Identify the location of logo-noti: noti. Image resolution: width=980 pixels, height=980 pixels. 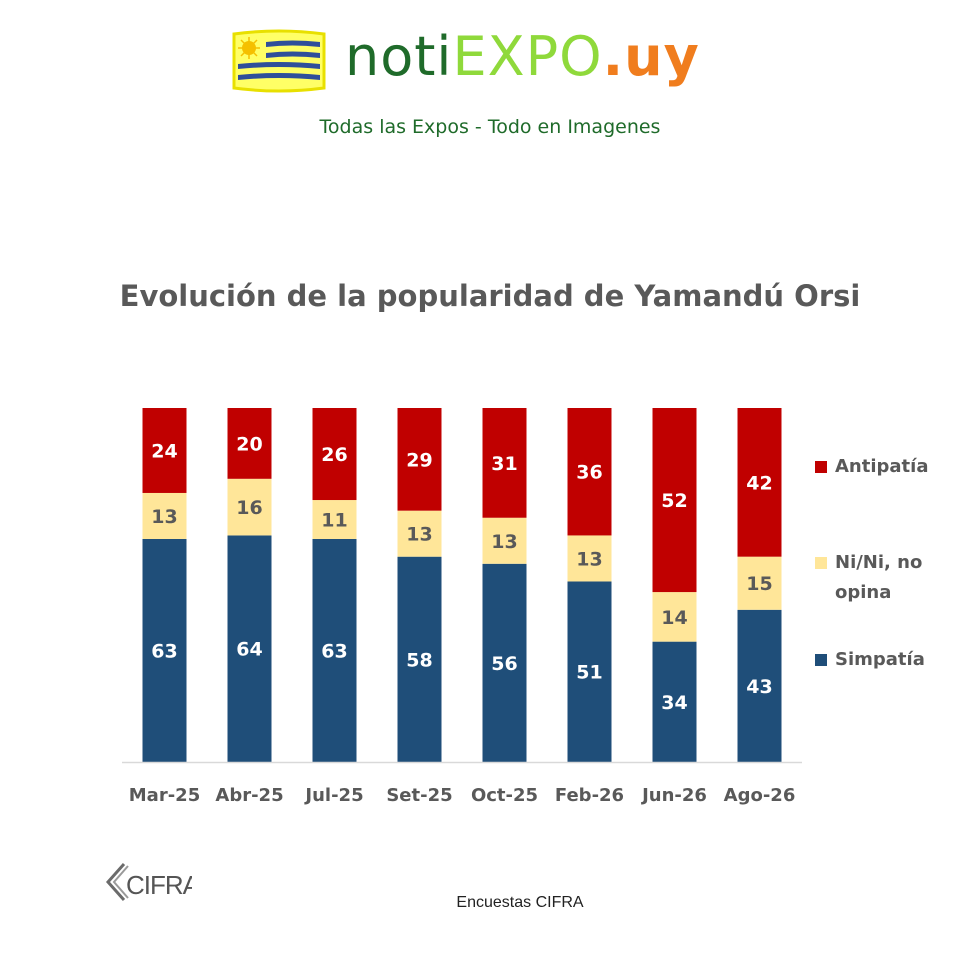
(399, 56).